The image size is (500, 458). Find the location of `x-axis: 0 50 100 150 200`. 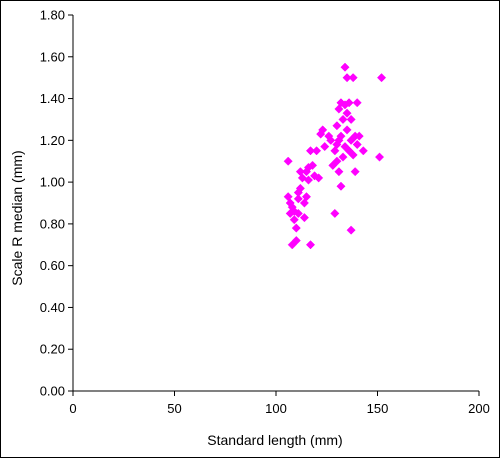

x-axis: 0 50 100 150 200 is located at coordinates (279, 403).